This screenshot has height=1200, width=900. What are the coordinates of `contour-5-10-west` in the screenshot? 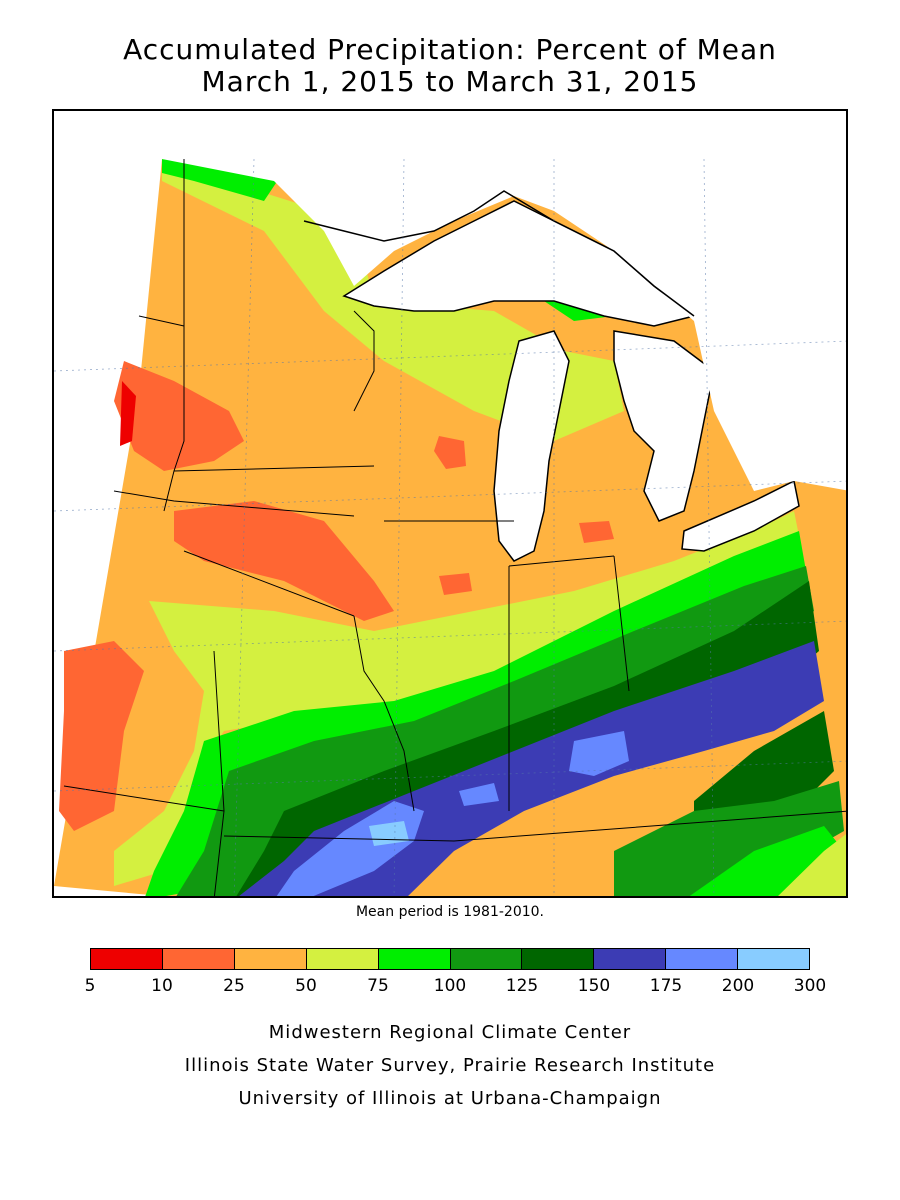 It's located at (128, 413).